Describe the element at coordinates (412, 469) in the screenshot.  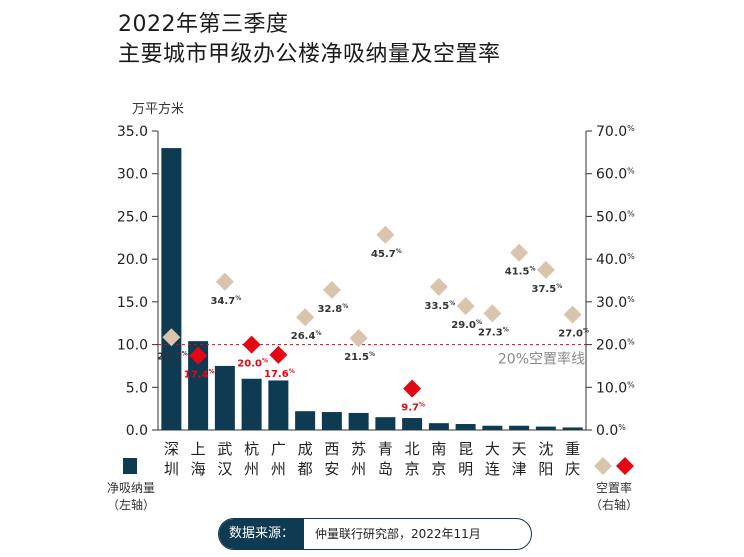
I see `x-category-label-10-char-2: 京` at that location.